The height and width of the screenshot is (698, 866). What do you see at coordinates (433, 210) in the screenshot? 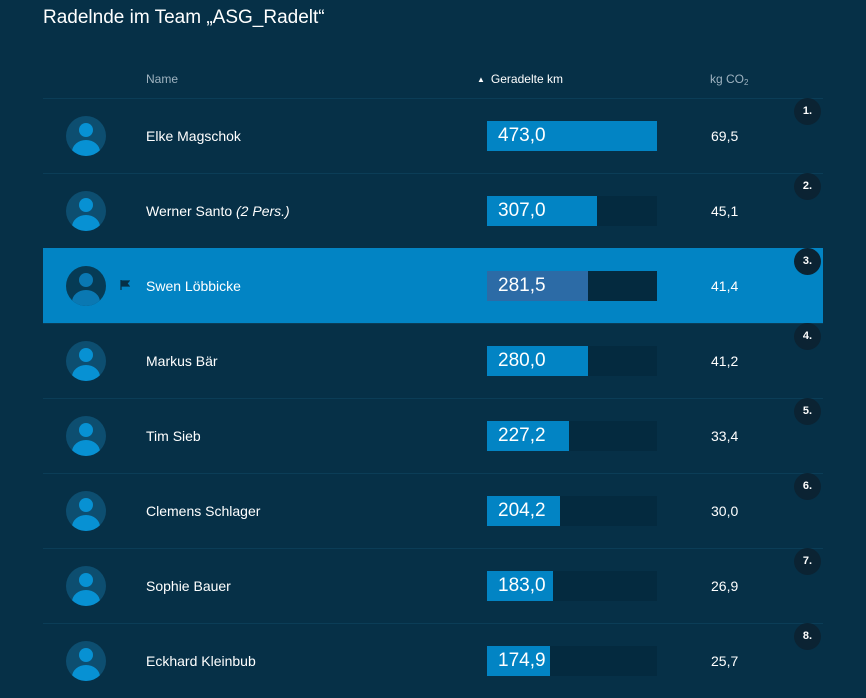
I see `table-row: Werner Santo (2 Pers.) 307,0 45,1 2.` at bounding box center [433, 210].